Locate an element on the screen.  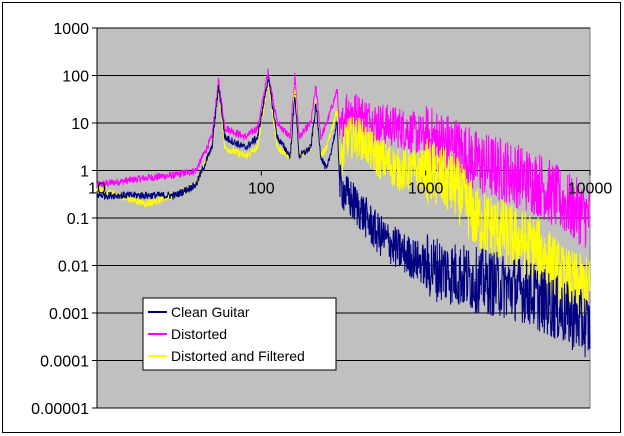
x-tick-label: 100 is located at coordinates (261, 189).